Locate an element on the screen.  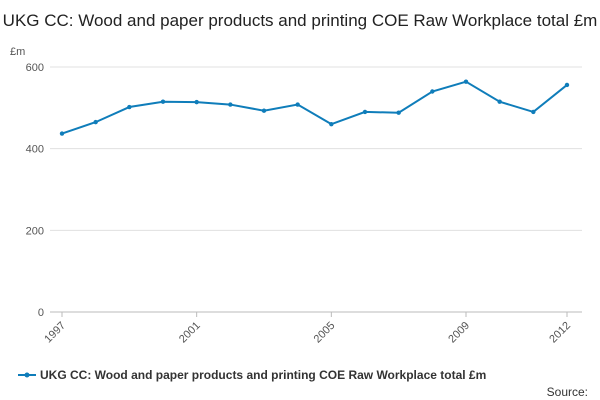
y-tick-label: 200 is located at coordinates (35, 231).